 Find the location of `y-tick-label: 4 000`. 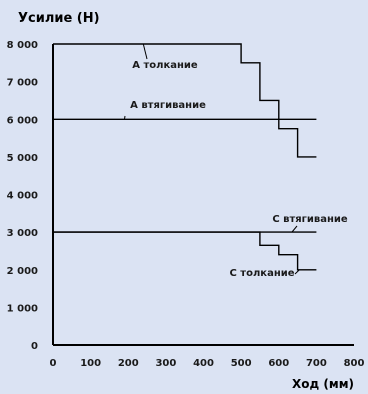

y-tick-label: 4 000 is located at coordinates (22, 196).